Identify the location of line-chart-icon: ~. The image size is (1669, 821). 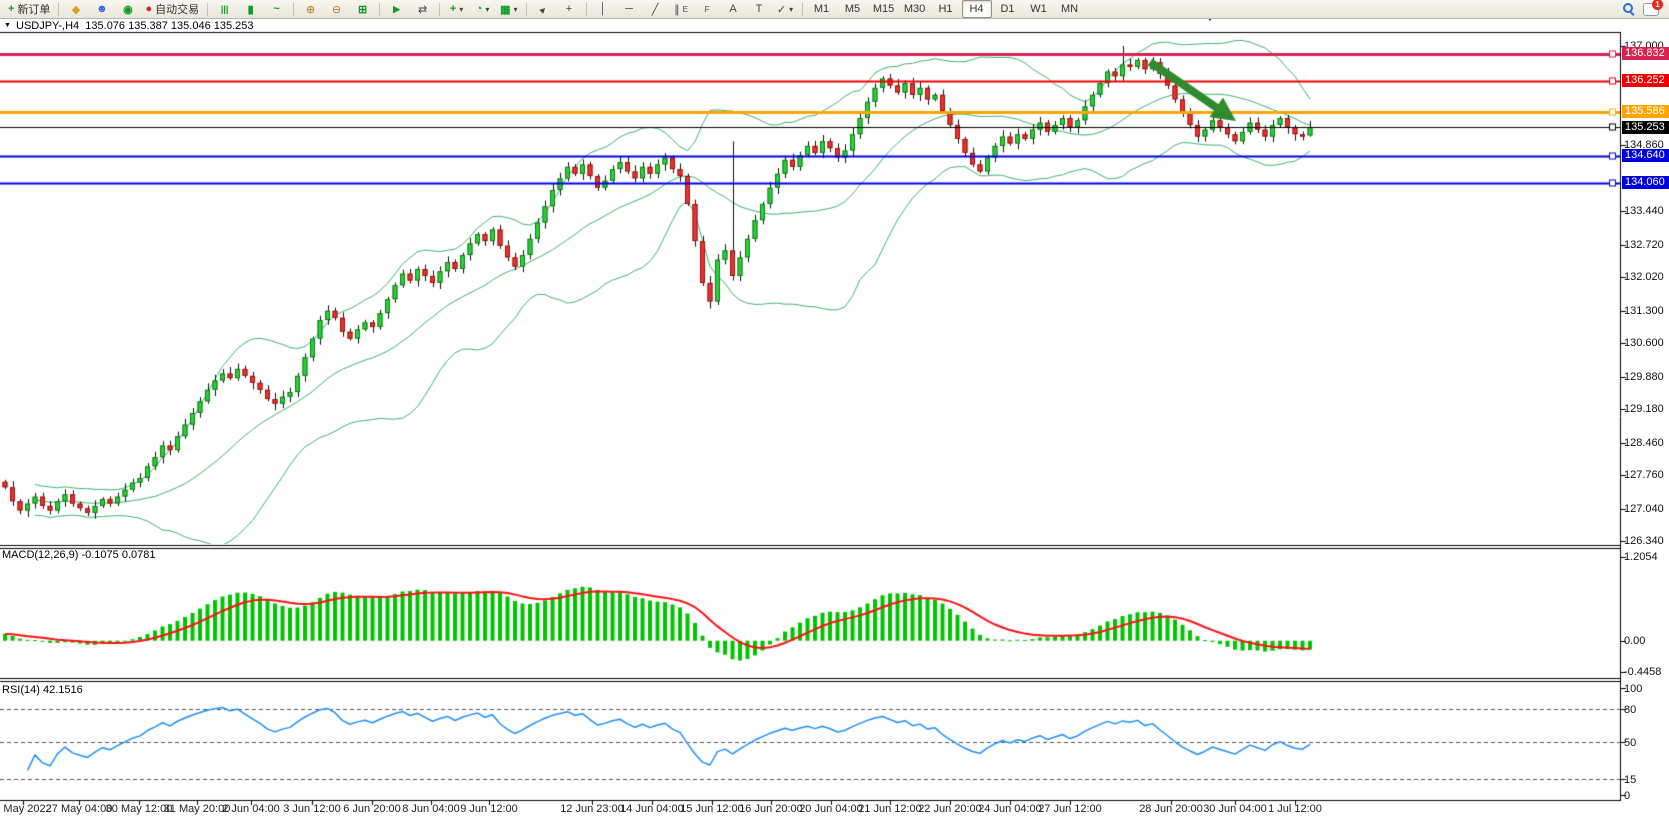
(276, 9).